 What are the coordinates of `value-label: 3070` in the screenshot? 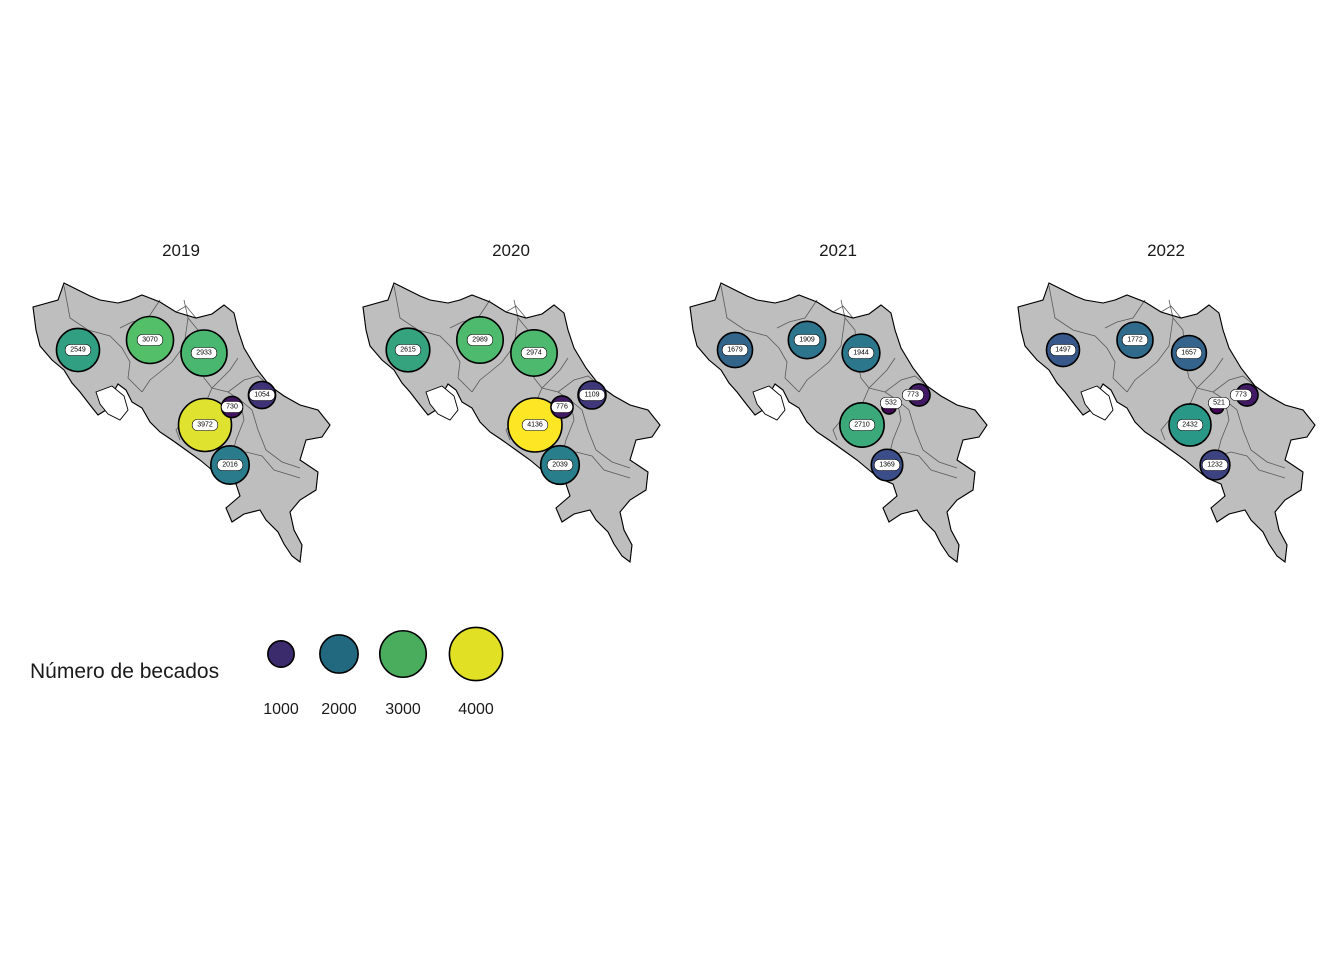 It's located at (150, 340).